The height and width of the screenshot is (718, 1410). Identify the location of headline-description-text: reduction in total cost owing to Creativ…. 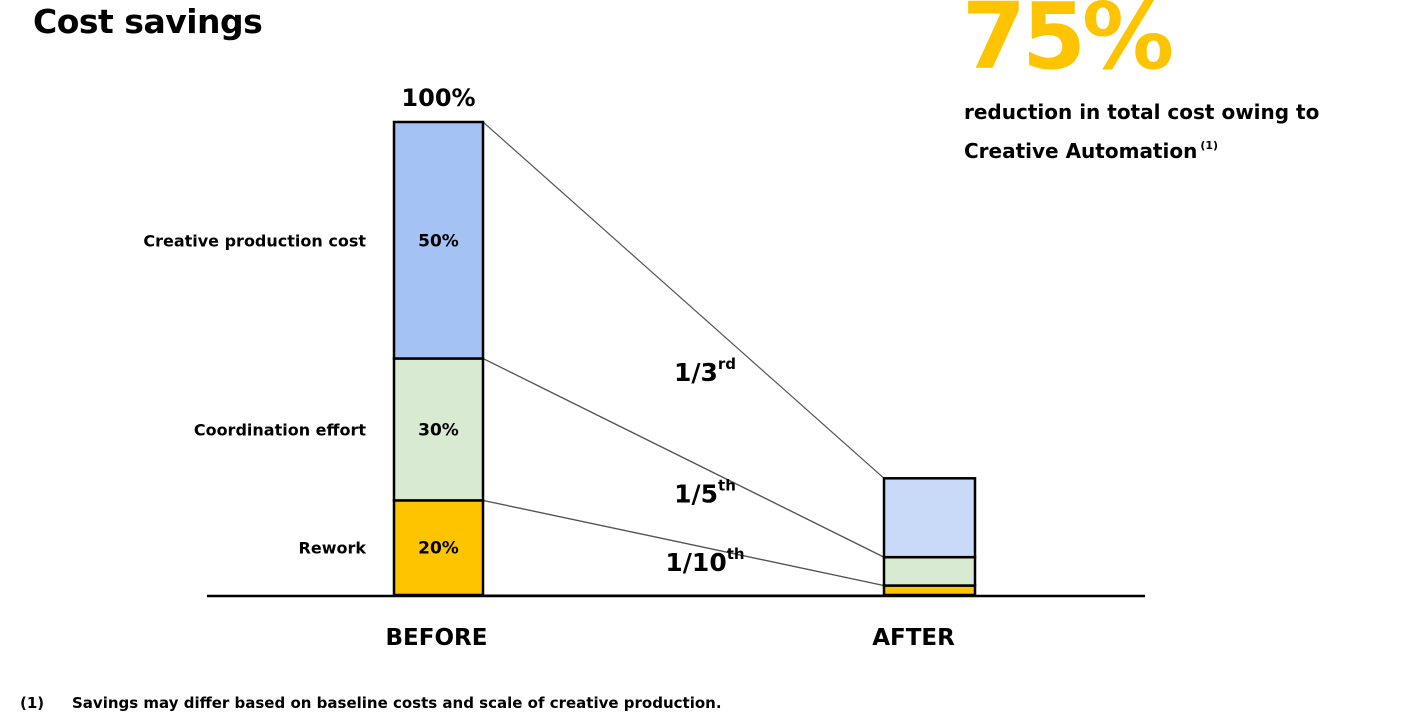
(1142, 131).